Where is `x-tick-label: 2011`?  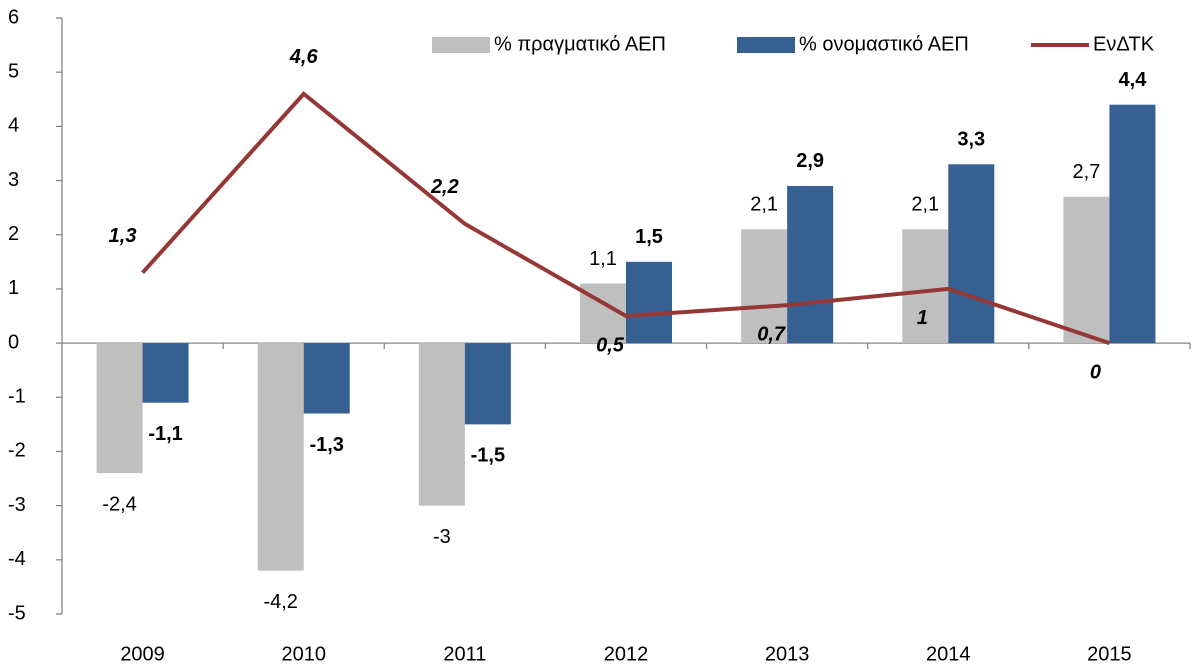 x-tick-label: 2011 is located at coordinates (464, 654).